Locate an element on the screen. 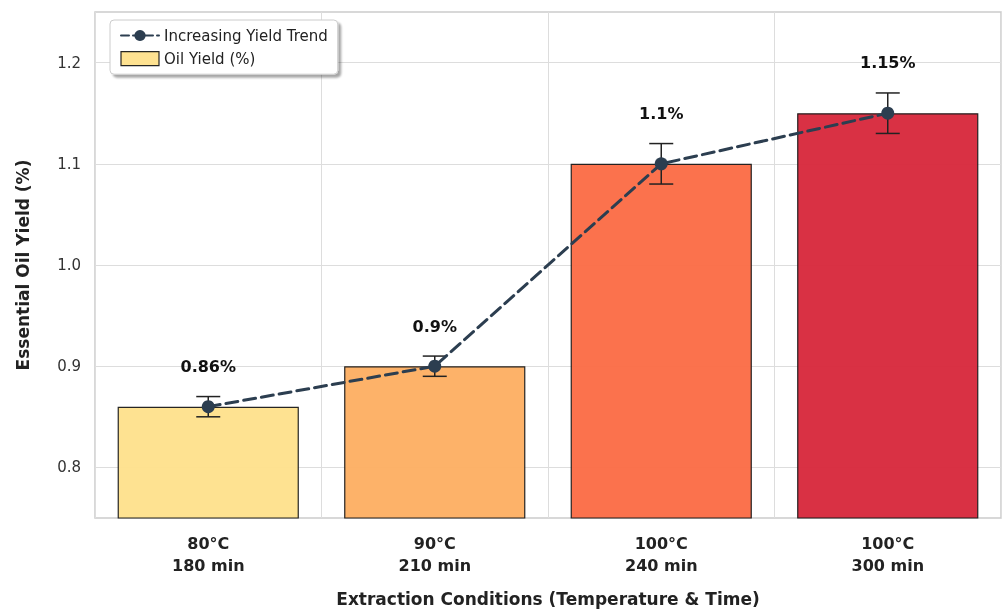 This screenshot has width=1004, height=612. data-label: 0.9% is located at coordinates (434, 326).